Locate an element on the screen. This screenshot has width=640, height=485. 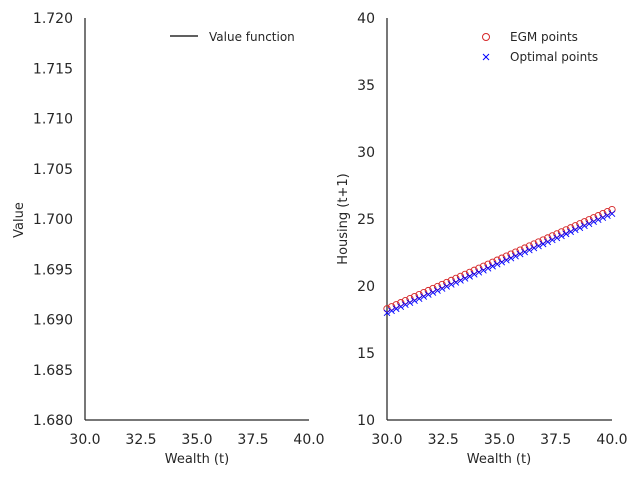
right-plot-points is located at coordinates (499, 261).